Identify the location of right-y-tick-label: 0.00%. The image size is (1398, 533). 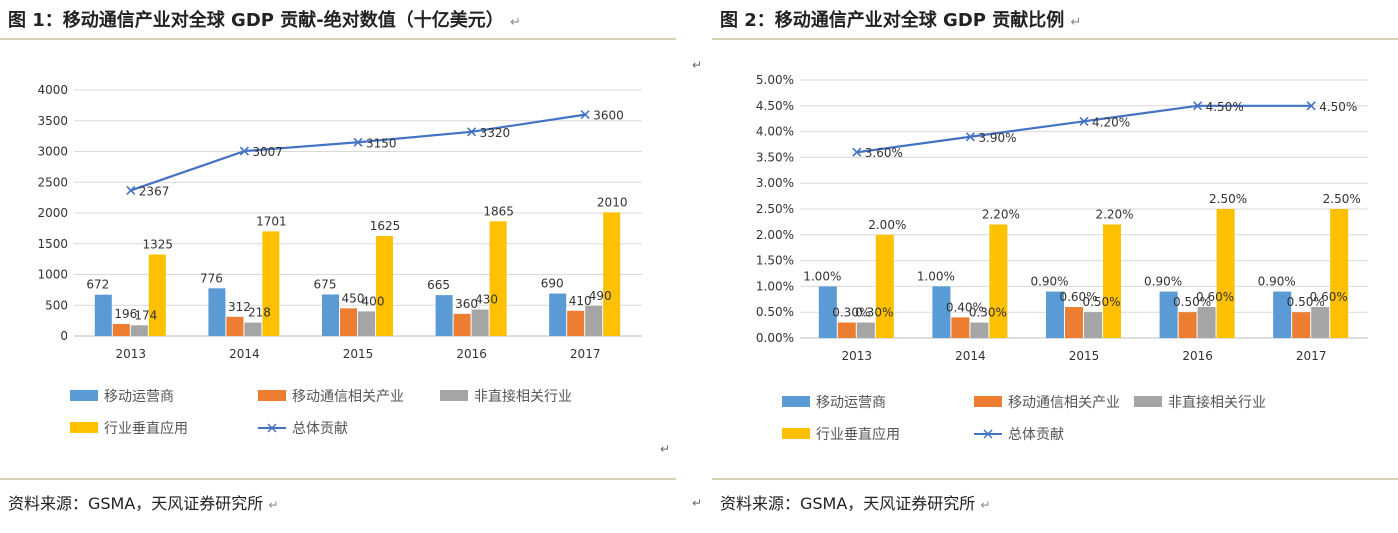
(775, 338).